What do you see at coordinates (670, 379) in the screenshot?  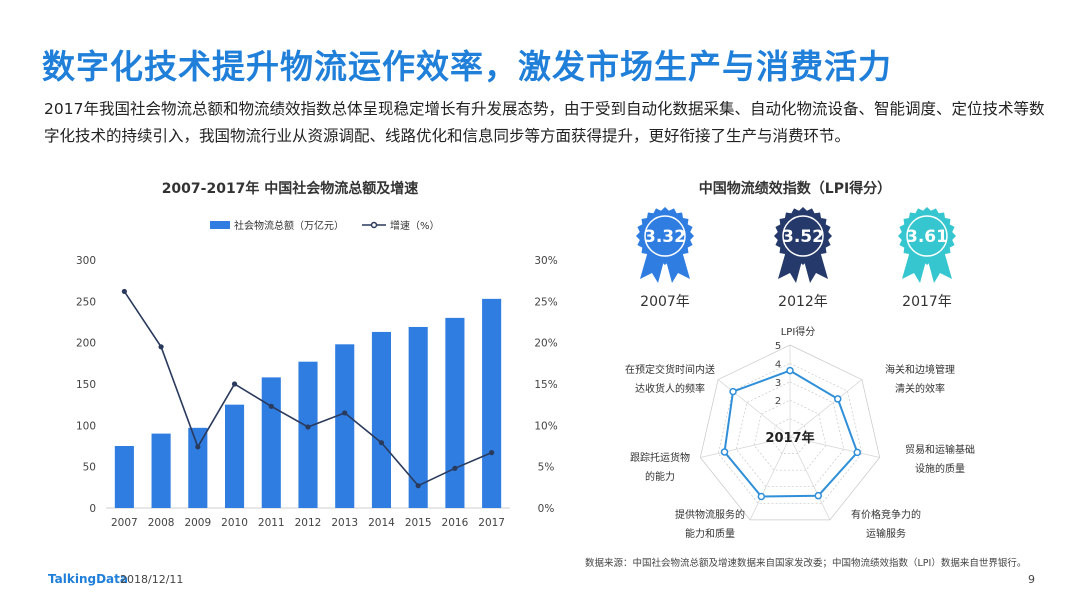 I see `radar-axis-label: 在预定交货时间内送达收货人的频率` at bounding box center [670, 379].